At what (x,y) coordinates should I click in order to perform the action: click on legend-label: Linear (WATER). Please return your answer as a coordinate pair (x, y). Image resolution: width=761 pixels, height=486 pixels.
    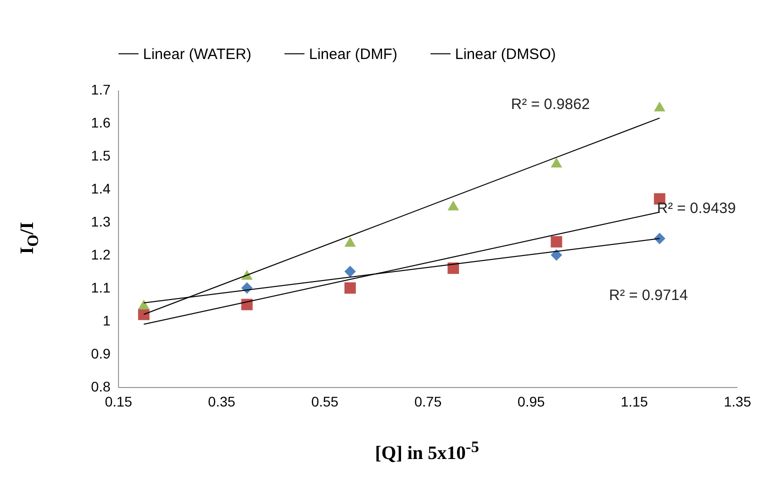
    Looking at the image, I should click on (197, 54).